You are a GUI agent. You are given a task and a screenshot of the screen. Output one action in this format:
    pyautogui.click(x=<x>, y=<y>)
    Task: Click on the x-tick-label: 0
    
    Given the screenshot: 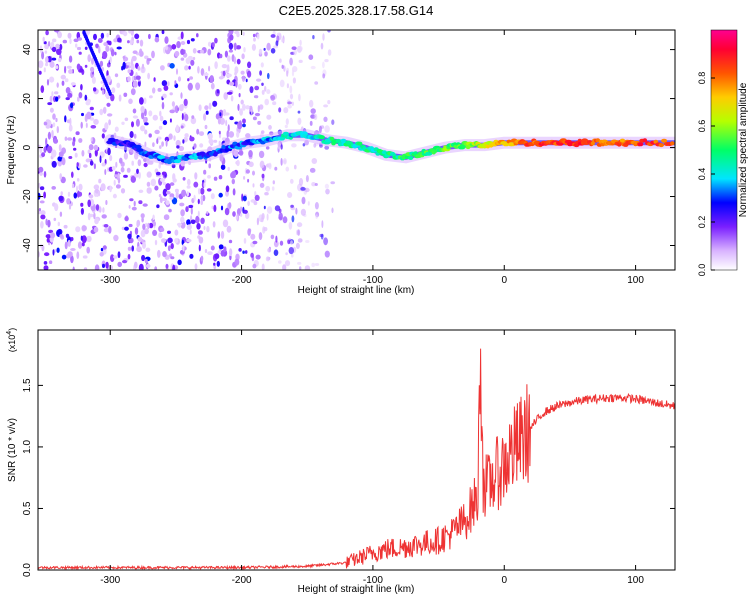 What is the action you would take?
    pyautogui.click(x=504, y=580)
    